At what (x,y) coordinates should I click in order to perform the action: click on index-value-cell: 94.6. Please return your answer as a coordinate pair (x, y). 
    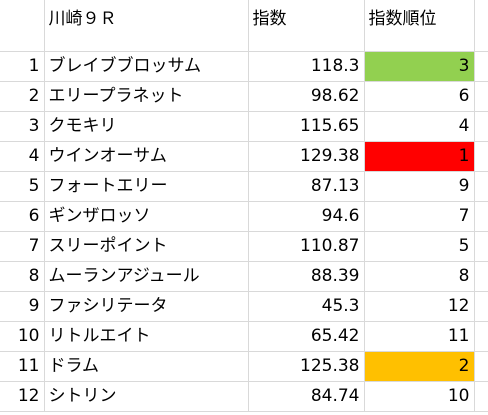
    Looking at the image, I should click on (306, 216).